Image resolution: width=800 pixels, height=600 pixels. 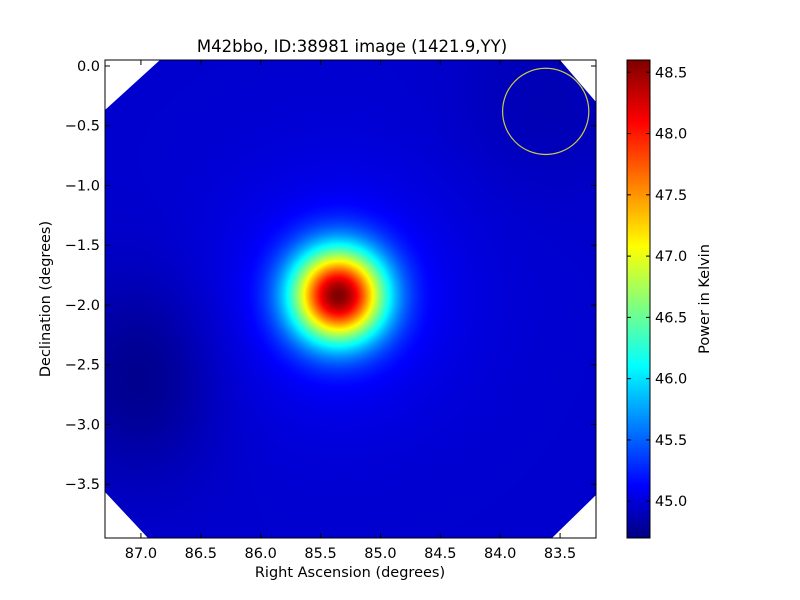 What do you see at coordinates (82, 127) in the screenshot?
I see `y-tick-label: −0.5` at bounding box center [82, 127].